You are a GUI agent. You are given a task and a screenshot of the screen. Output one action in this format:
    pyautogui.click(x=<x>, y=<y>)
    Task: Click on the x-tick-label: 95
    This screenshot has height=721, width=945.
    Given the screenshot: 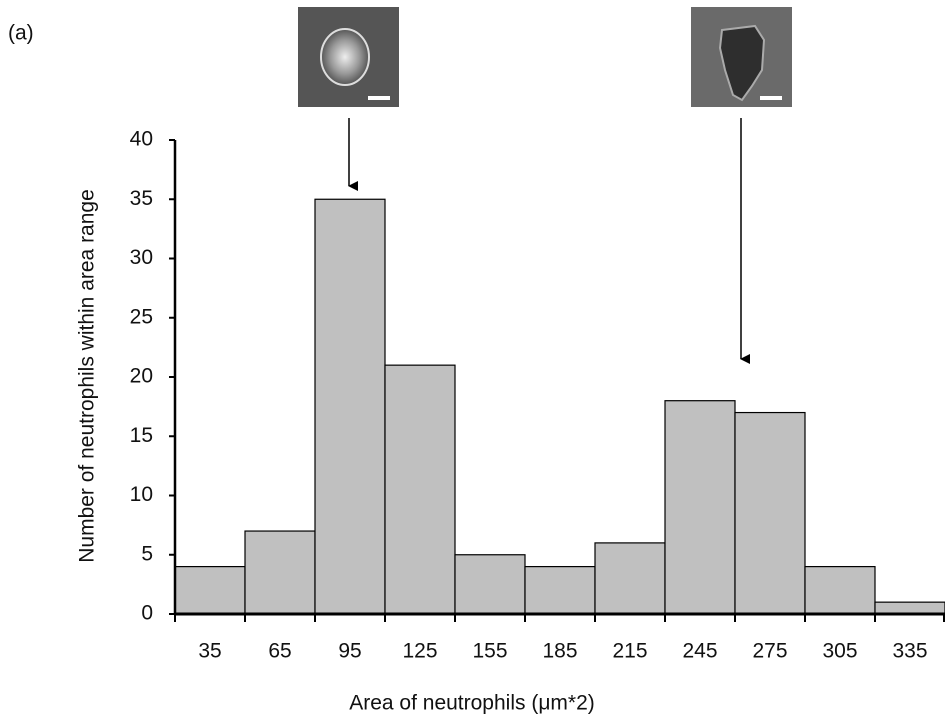 What is the action you would take?
    pyautogui.click(x=349, y=651)
    